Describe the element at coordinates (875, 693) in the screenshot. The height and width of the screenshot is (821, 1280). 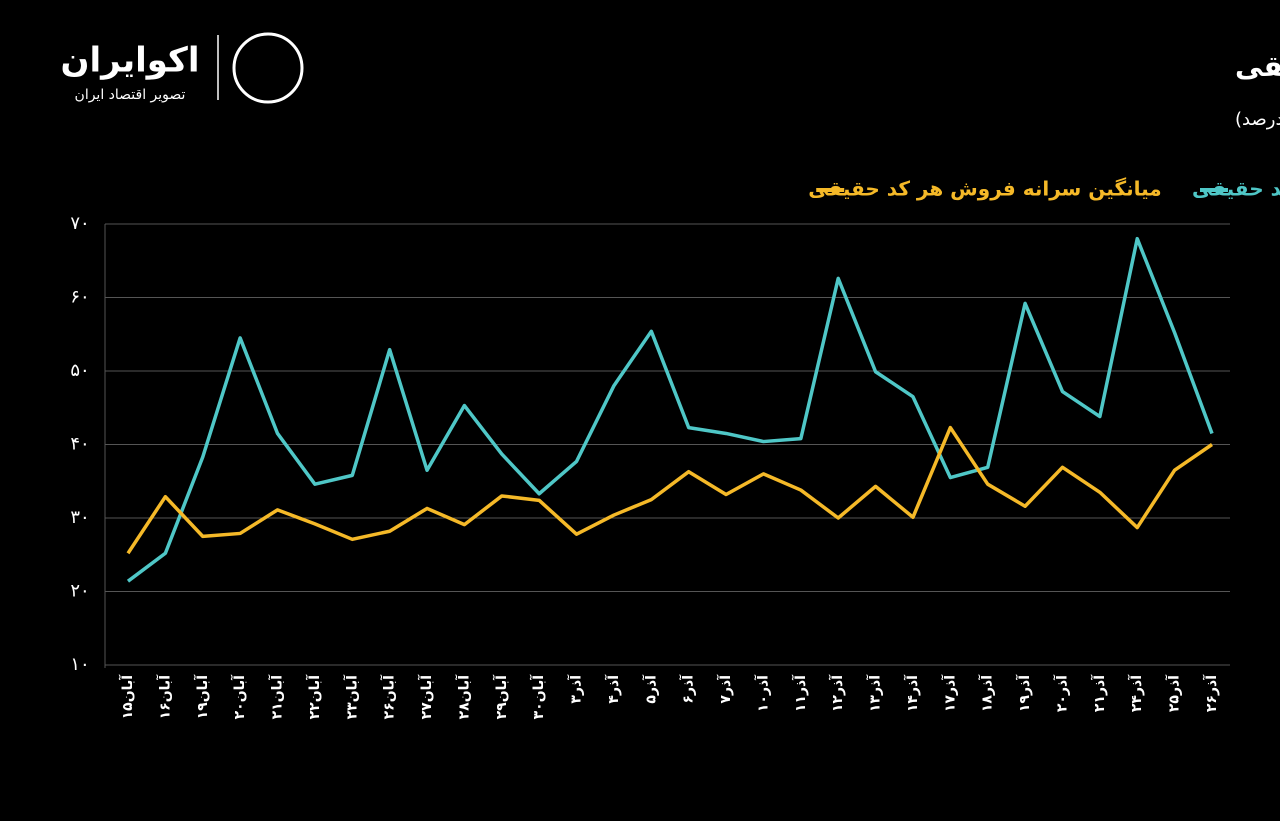
I see `x-tick-label: آذر۱۳` at that location.